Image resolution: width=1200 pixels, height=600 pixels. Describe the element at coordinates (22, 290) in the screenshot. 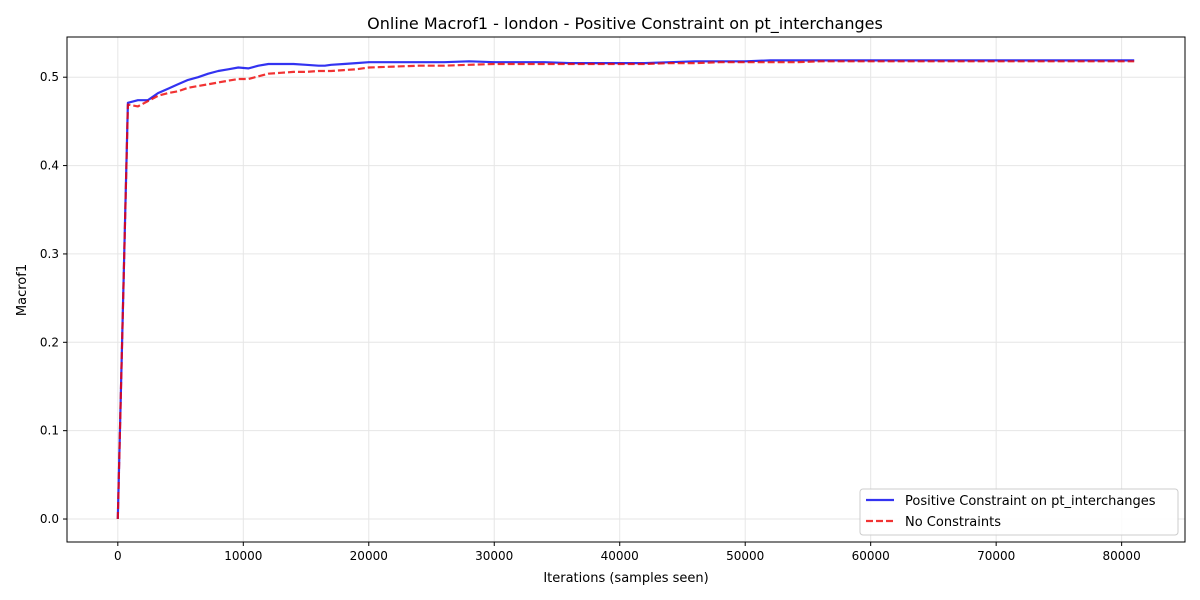

I see `y-axis-title: Macrof1` at that location.